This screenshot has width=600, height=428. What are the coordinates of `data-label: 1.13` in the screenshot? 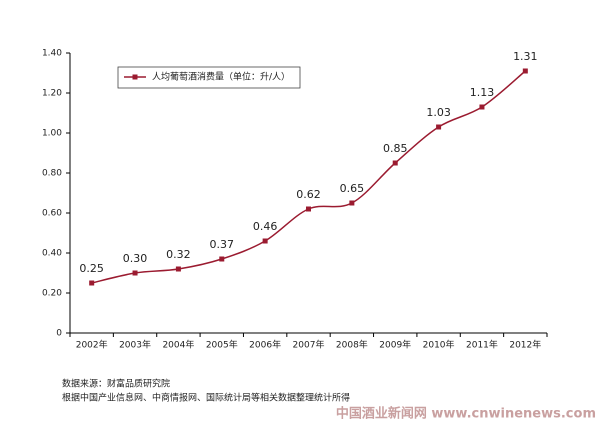 It's located at (482, 92).